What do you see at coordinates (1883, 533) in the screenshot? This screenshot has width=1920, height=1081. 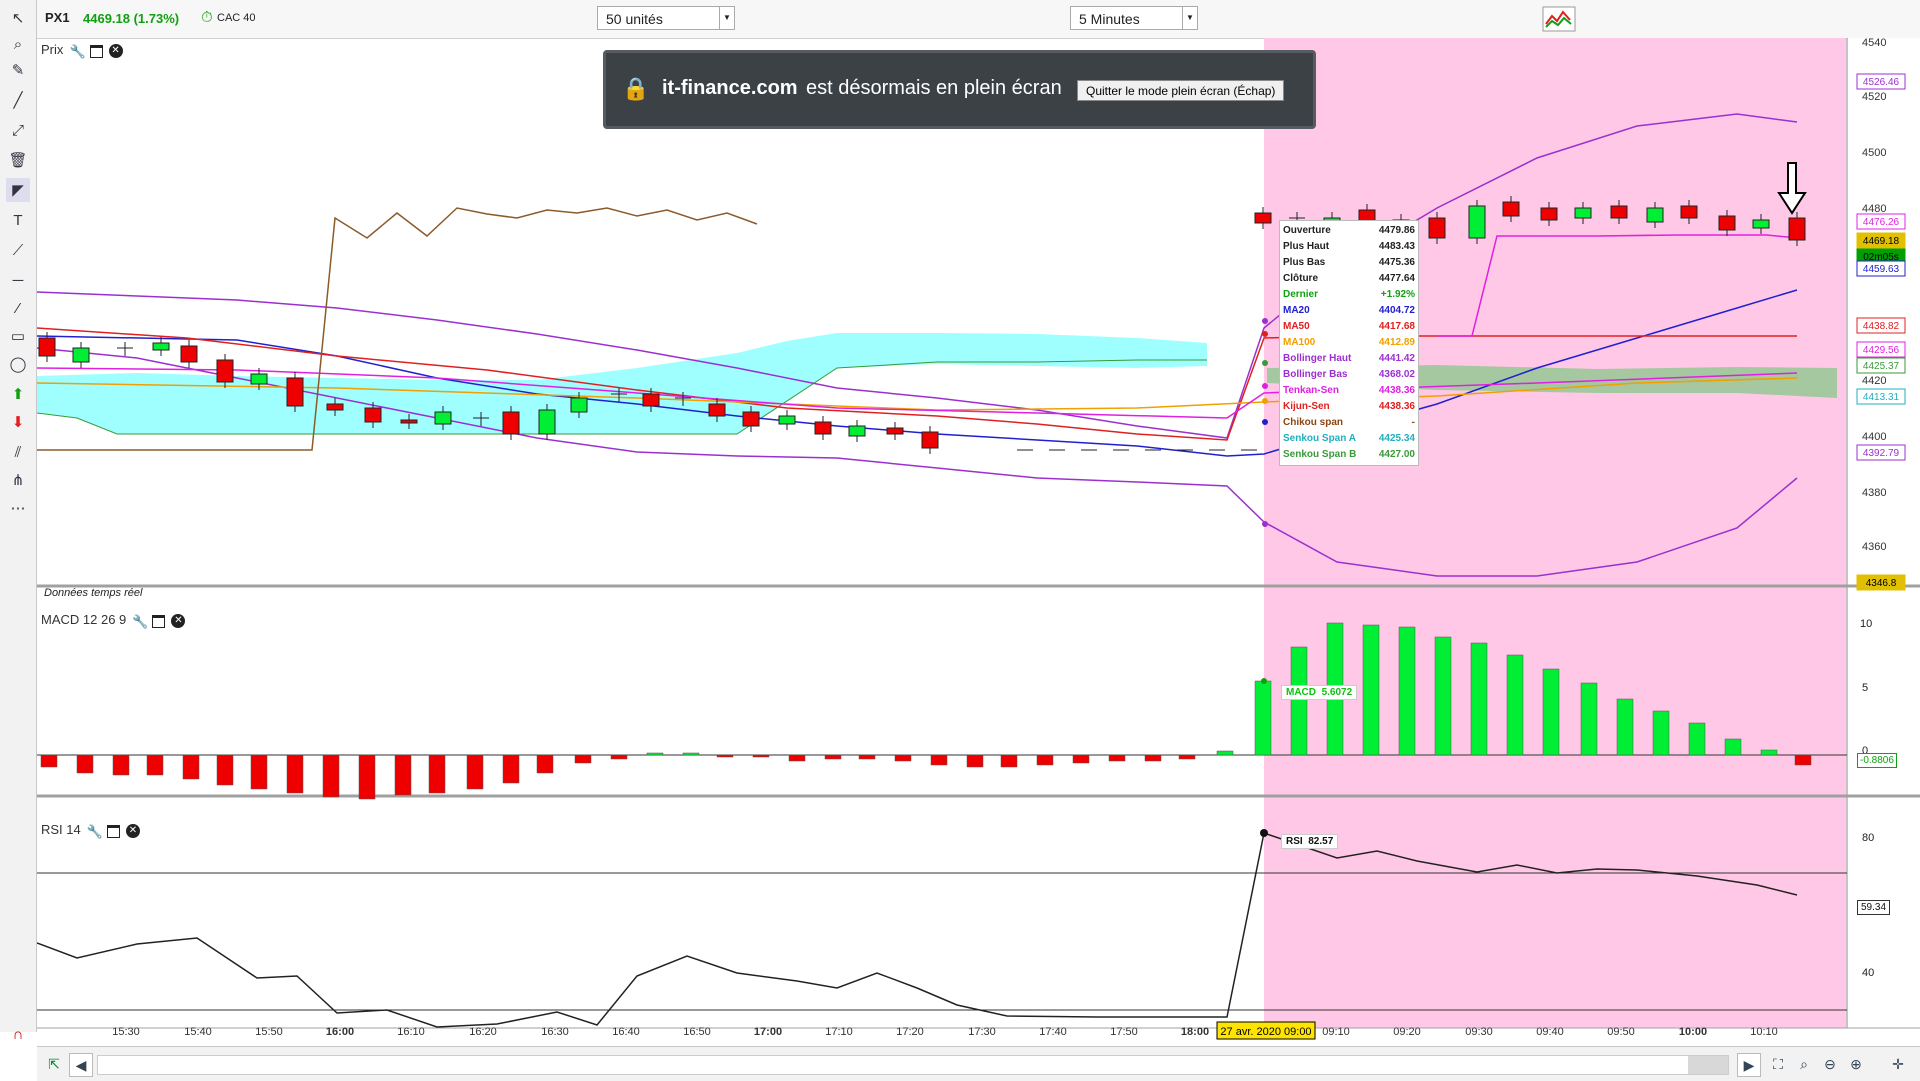 I see `price-axis-bg` at bounding box center [1883, 533].